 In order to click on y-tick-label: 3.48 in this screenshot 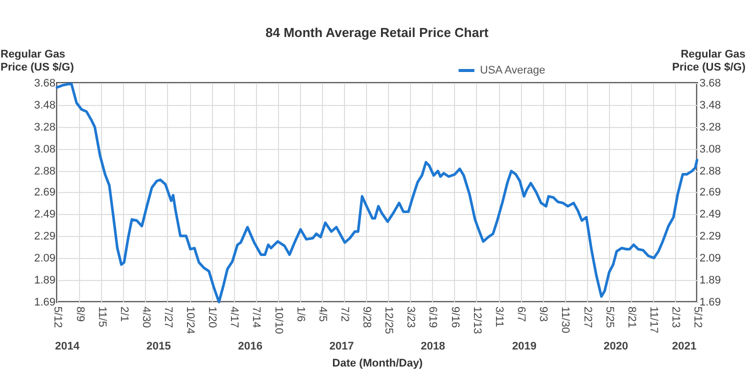, I will do `click(45, 106)`.